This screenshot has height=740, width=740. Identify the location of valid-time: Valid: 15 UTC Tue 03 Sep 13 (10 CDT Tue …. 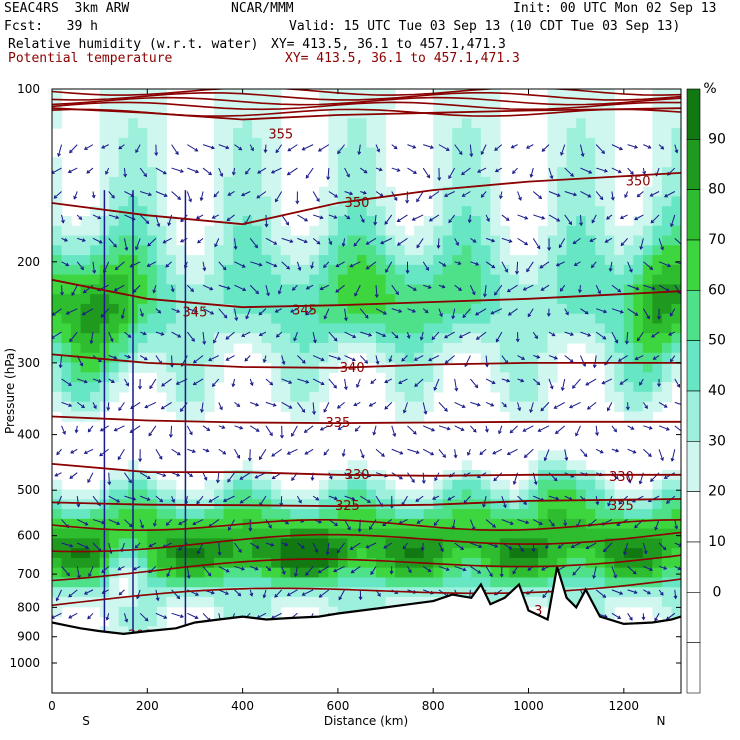
(485, 26).